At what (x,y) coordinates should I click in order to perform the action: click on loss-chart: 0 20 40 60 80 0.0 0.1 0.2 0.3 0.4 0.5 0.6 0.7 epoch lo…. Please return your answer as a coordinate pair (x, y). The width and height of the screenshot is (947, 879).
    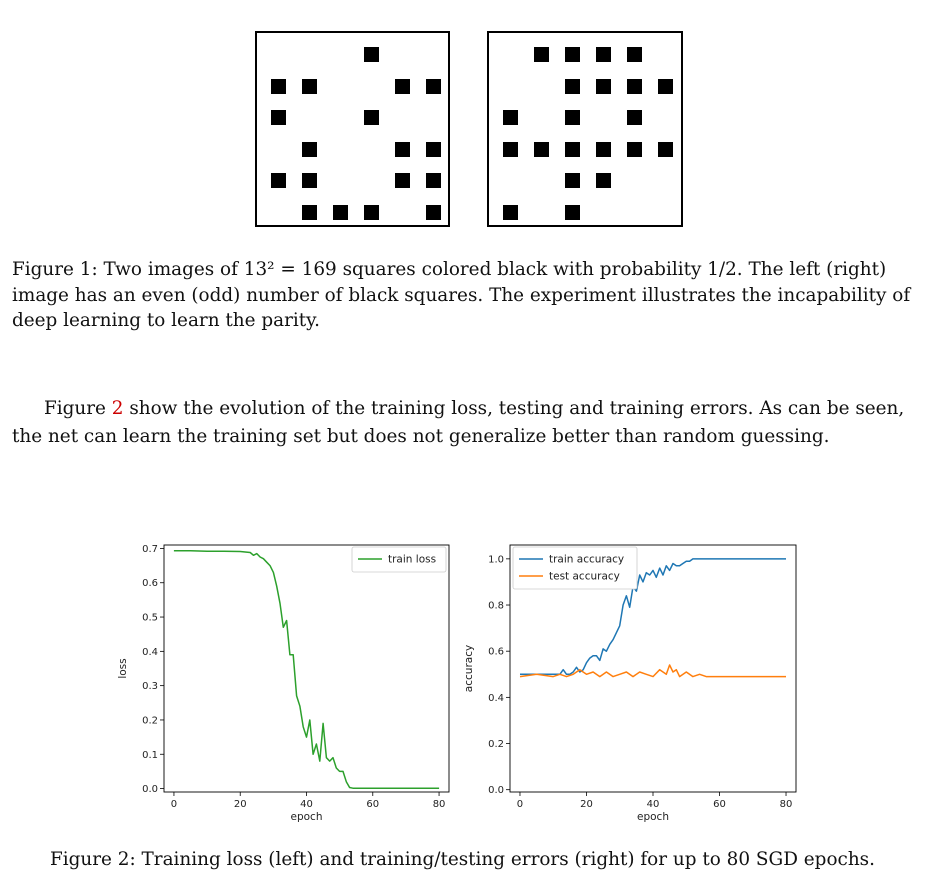
    Looking at the image, I should click on (283, 683).